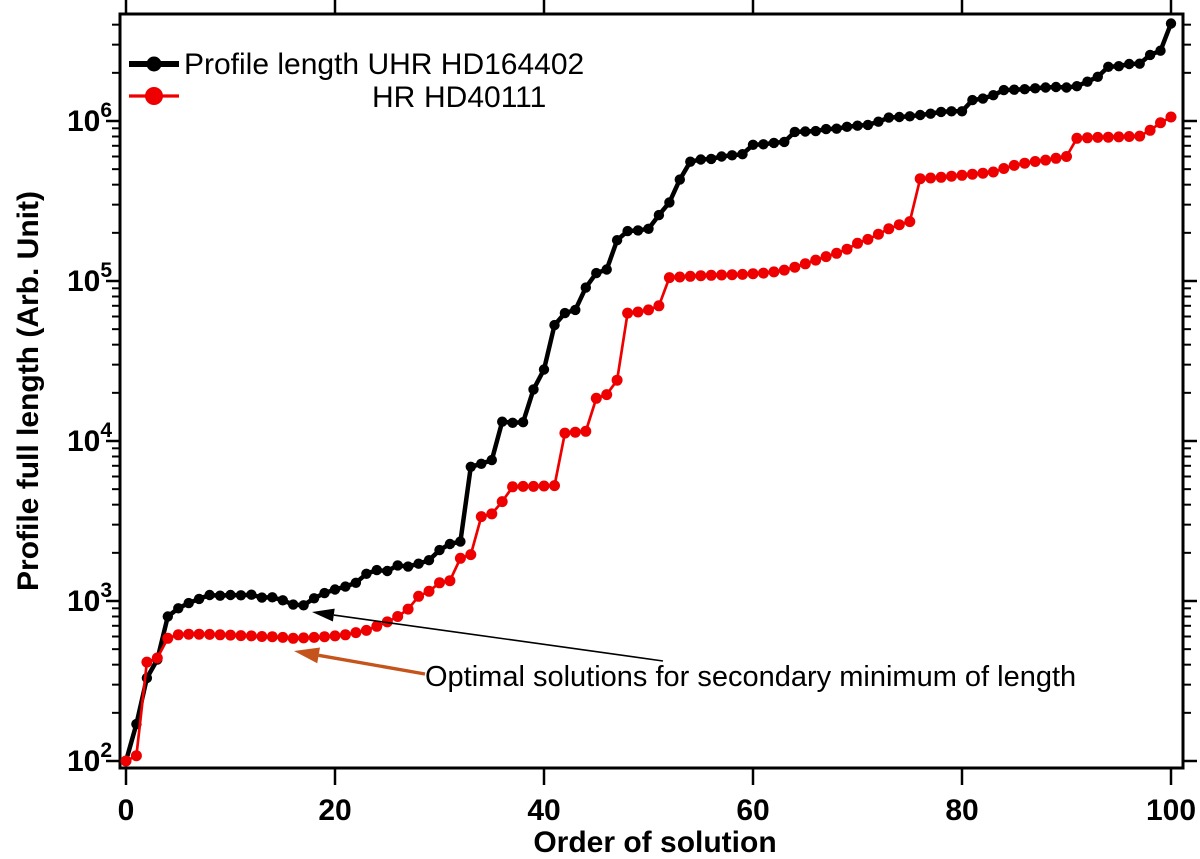 This screenshot has width=1200, height=859. Describe the element at coordinates (154, 64) in the screenshot. I see `legend-sample-marker` at that location.